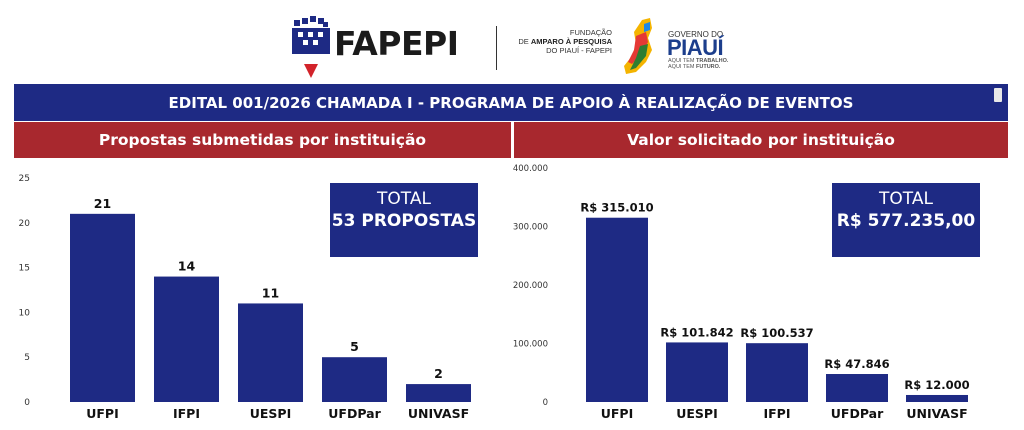 The width and height of the screenshot is (1024, 430). What do you see at coordinates (530, 345) in the screenshot?
I see `y-tick-label: 100.000` at bounding box center [530, 345].